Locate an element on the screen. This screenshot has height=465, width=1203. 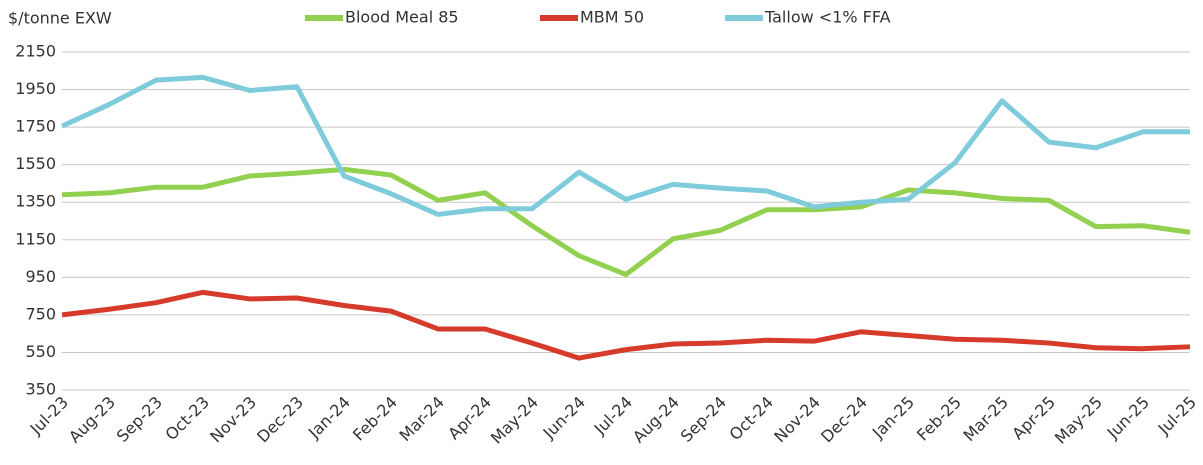
x-tick-label: May-24 is located at coordinates (514, 420).